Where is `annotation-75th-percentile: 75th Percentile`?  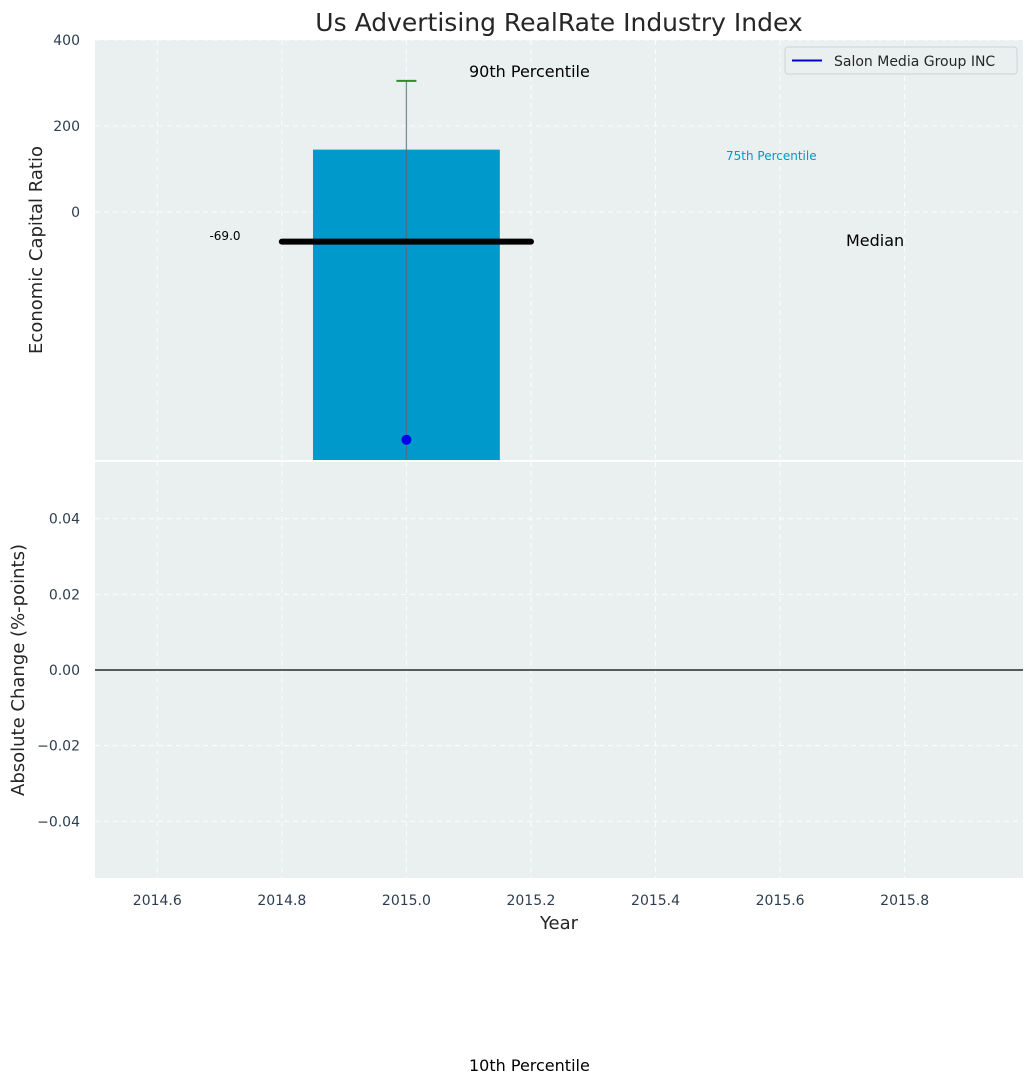 annotation-75th-percentile: 75th Percentile is located at coordinates (771, 156).